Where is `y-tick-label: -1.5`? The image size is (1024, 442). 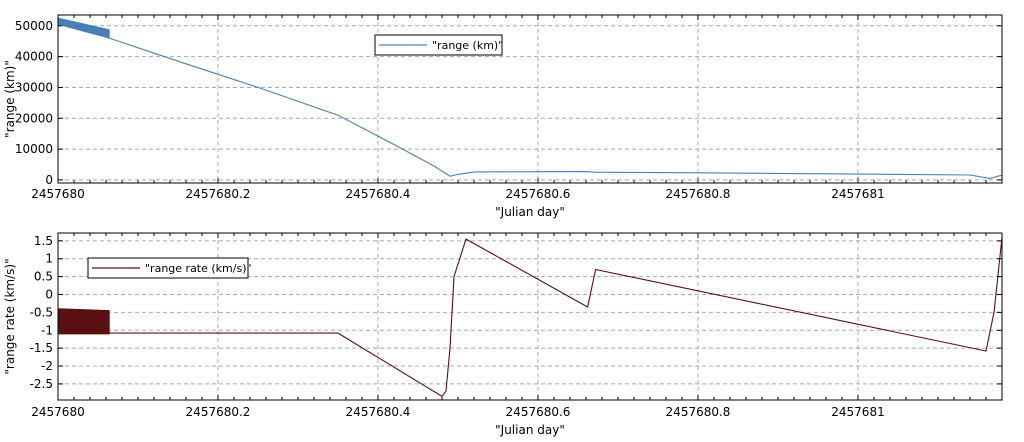
y-tick-label: -1.5 is located at coordinates (41, 348).